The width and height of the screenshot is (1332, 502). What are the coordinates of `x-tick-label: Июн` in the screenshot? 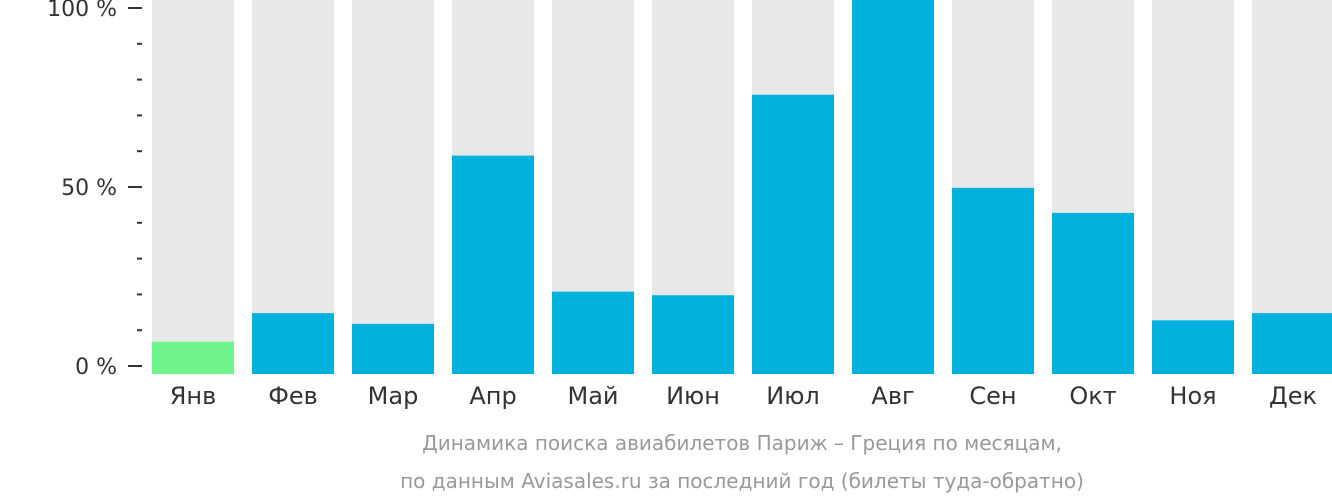 It's located at (693, 396).